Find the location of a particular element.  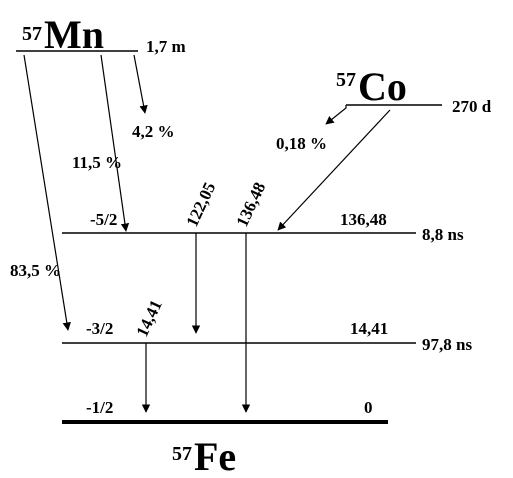

co-branch-136-label: 0,18 % is located at coordinates (301, 143).